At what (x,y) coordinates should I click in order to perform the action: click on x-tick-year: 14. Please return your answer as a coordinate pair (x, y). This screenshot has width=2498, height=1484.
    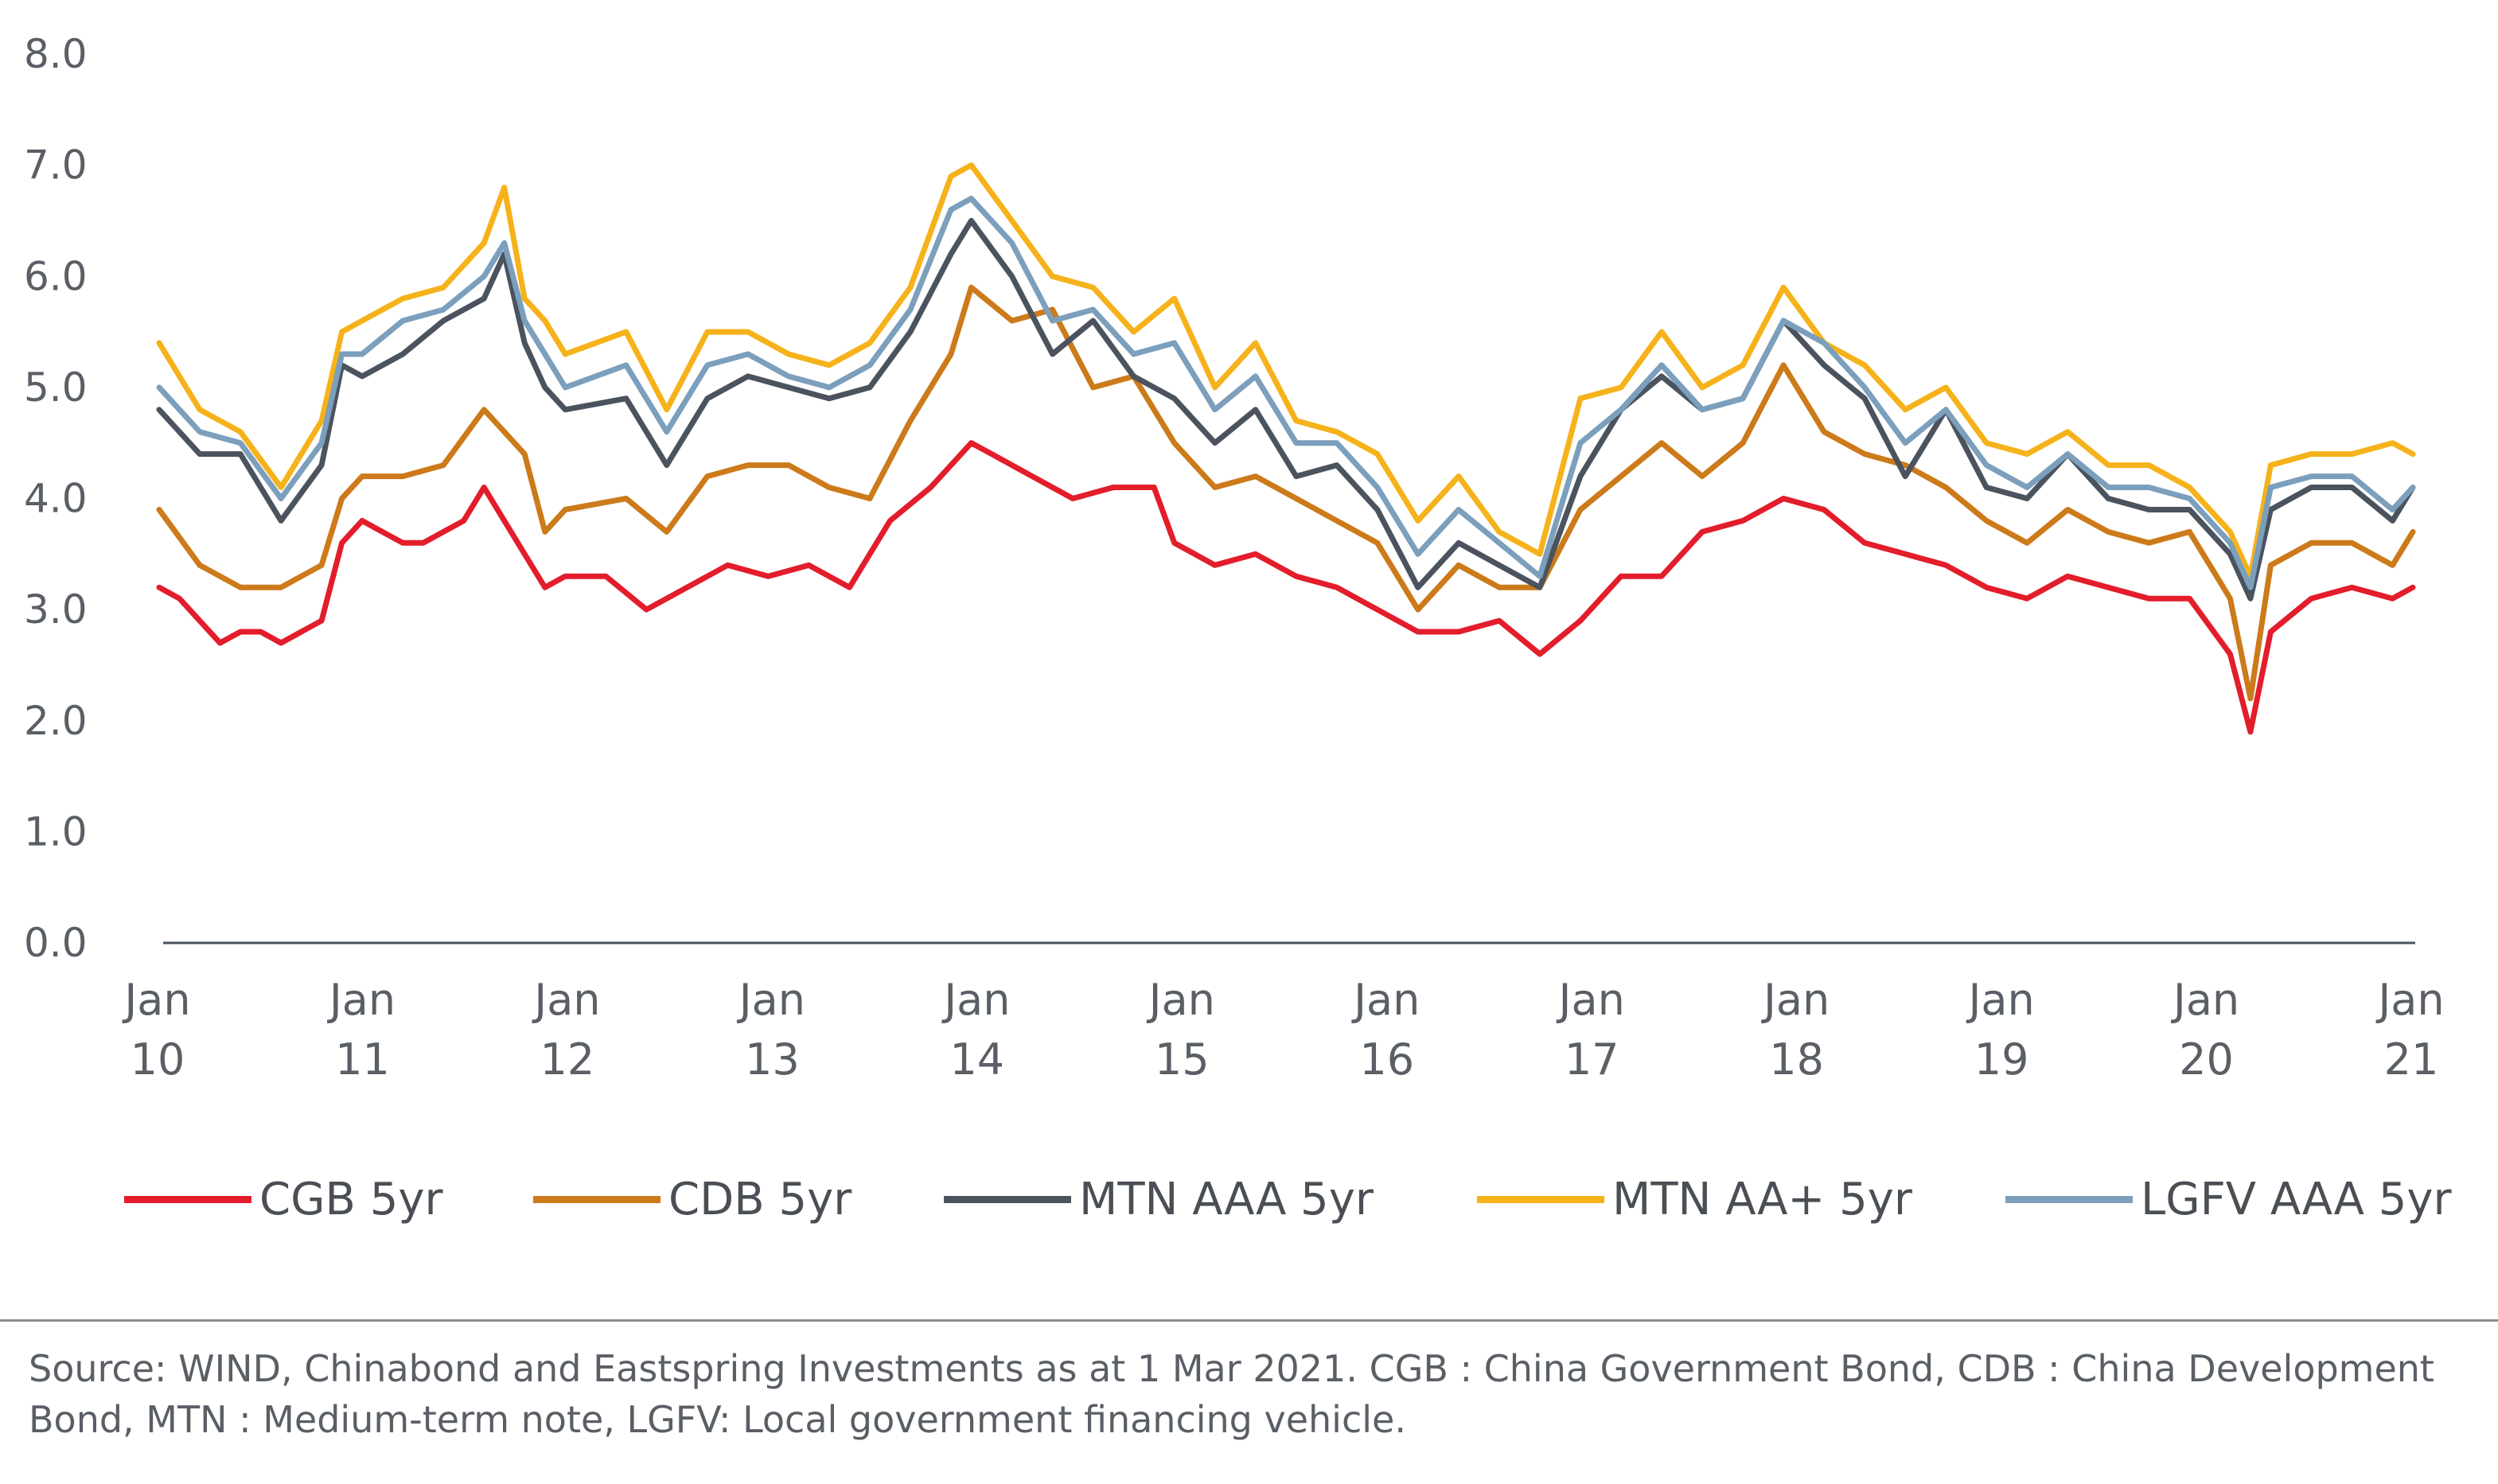
    Looking at the image, I should click on (976, 1059).